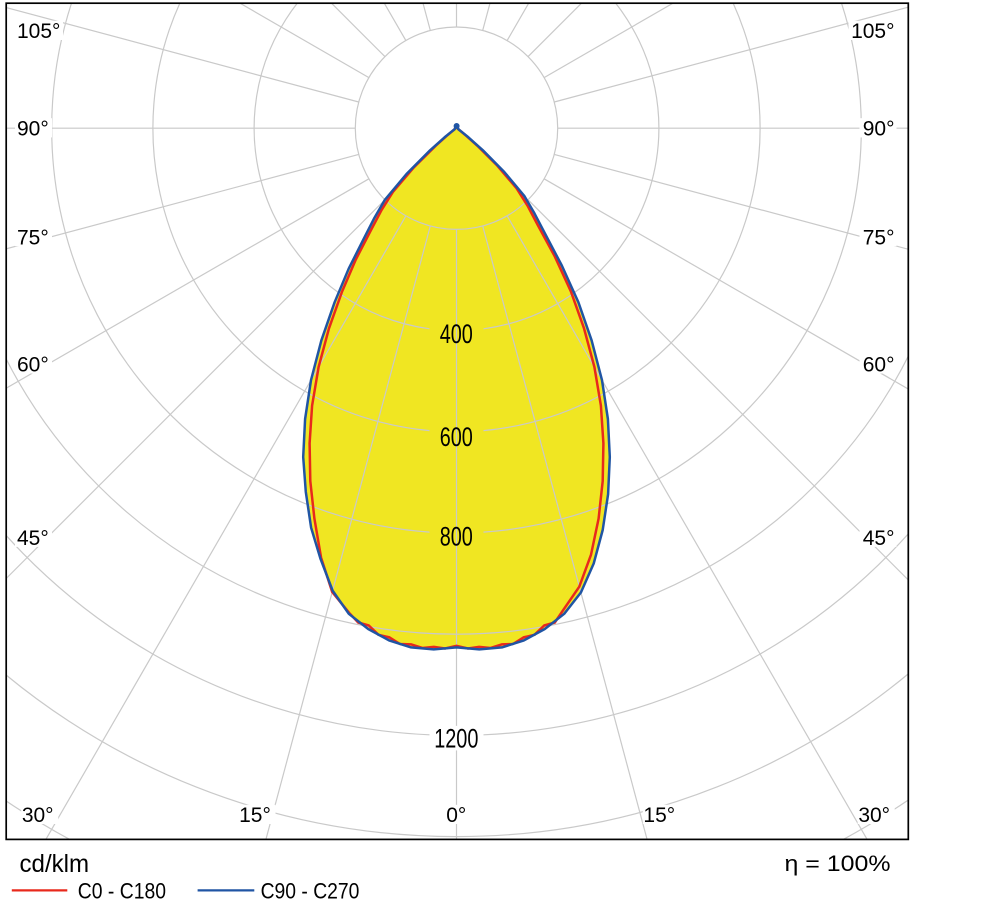 Image resolution: width=999 pixels, height=917 pixels. Describe the element at coordinates (838, 863) in the screenshot. I see `svg-text: η = 100%` at that location.